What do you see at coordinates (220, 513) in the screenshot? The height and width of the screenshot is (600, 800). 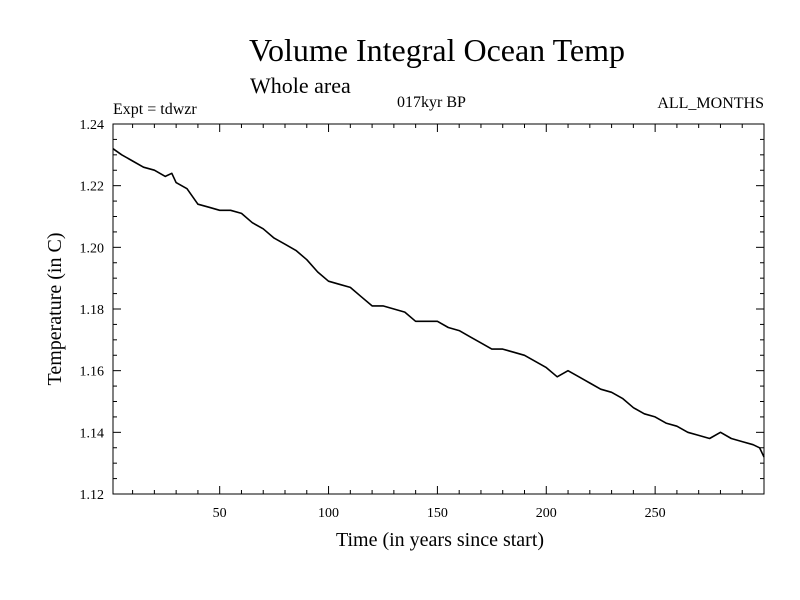 I see `x-tick-label: 50` at bounding box center [220, 513].